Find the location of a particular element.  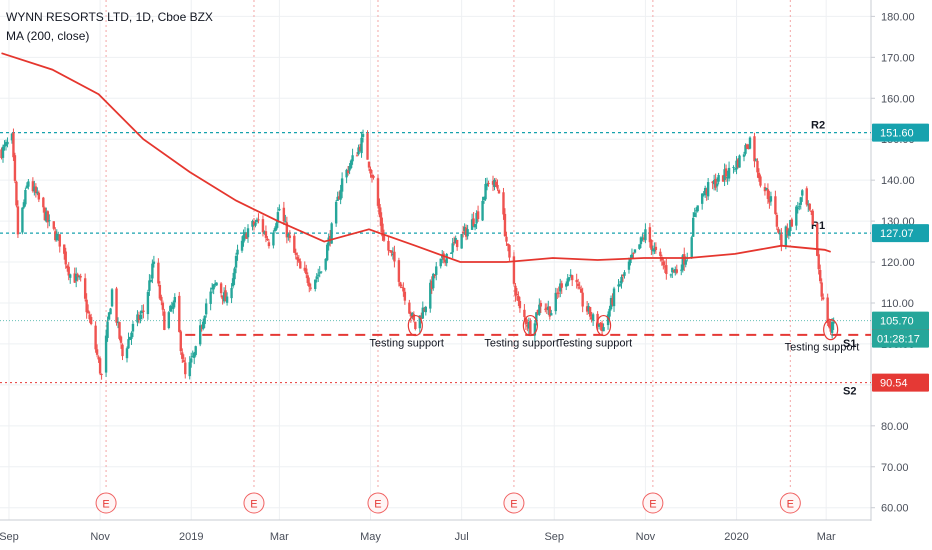

time-axis-bg is located at coordinates (466, 535).